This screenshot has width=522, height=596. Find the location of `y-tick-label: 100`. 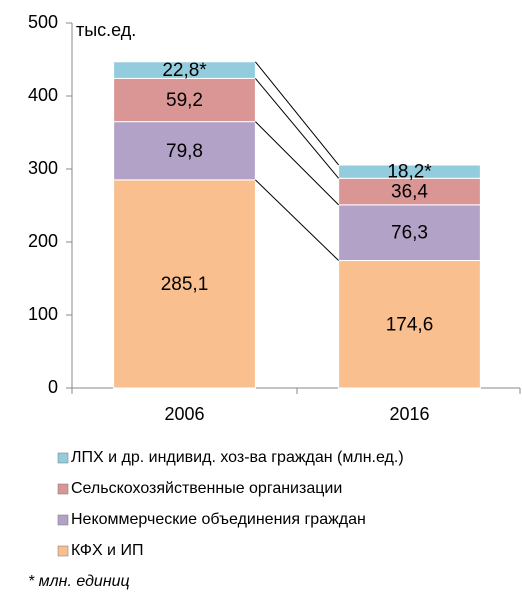

y-tick-label: 100 is located at coordinates (43, 314).